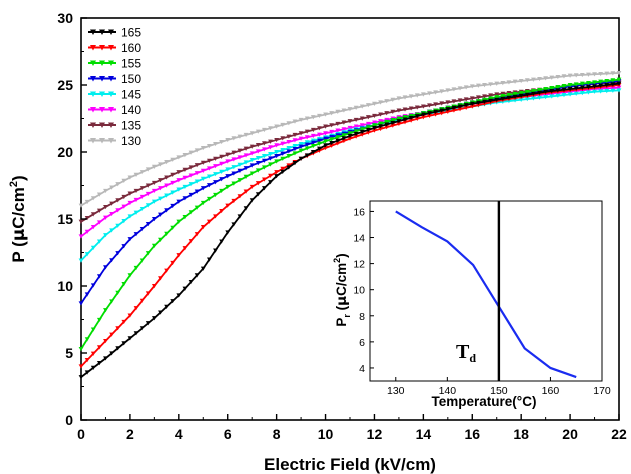 This screenshot has width=631, height=474. What do you see at coordinates (114, 110) in the screenshot?
I see `legend-item: 140` at bounding box center [114, 110].